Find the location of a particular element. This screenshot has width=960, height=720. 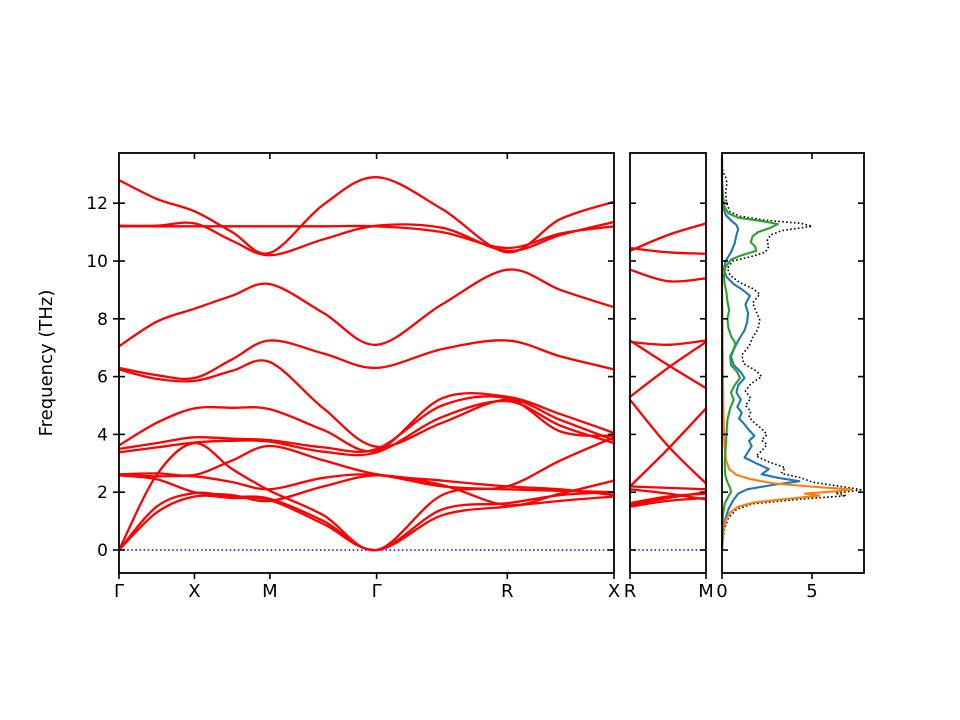

dos-frame is located at coordinates (793, 363).